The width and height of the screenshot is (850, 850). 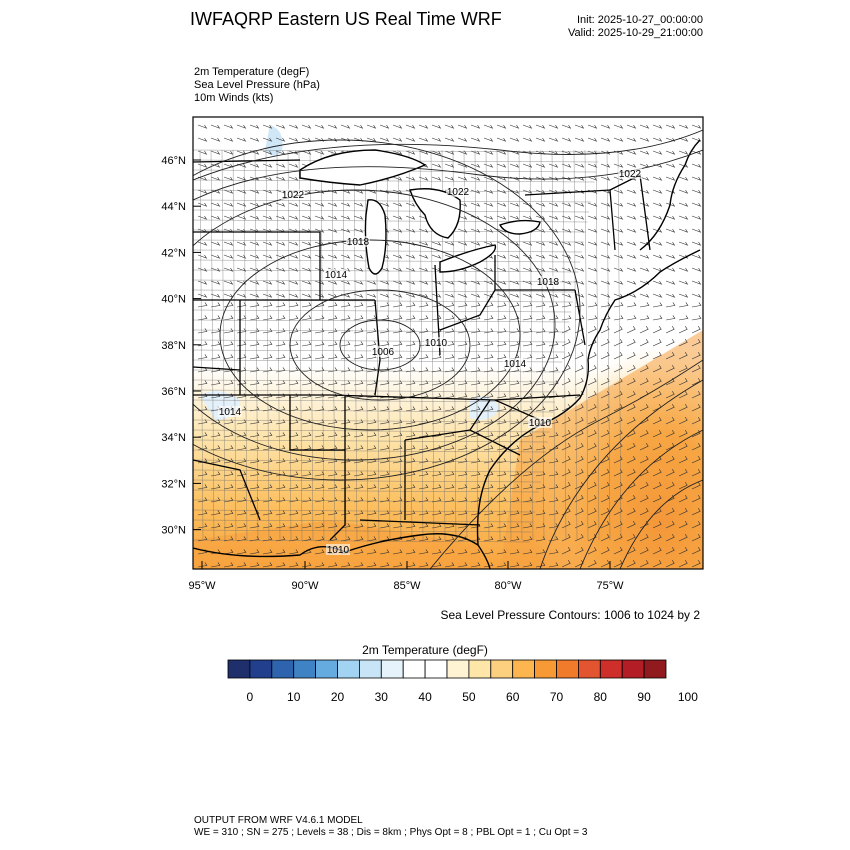 What do you see at coordinates (173, 484) in the screenshot?
I see `lat-tick-label: 32°N` at bounding box center [173, 484].